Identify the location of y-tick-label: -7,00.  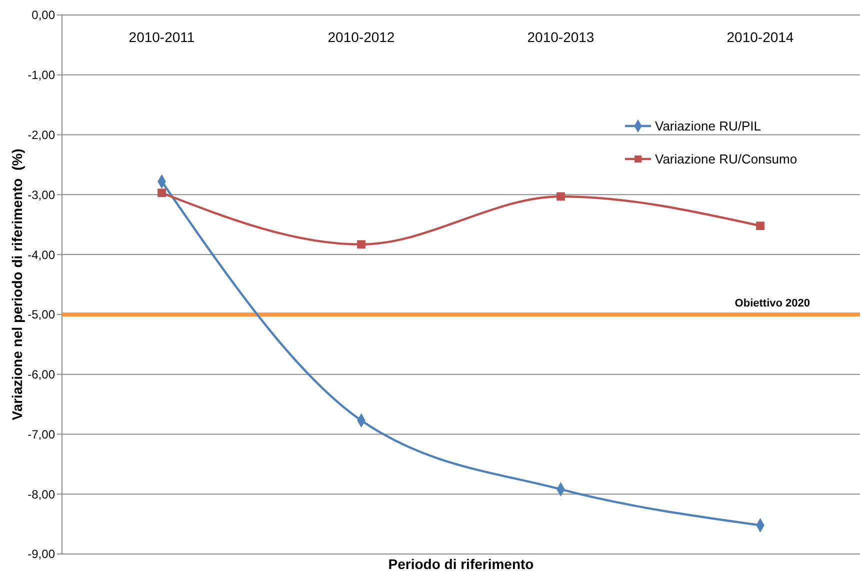
(42, 434).